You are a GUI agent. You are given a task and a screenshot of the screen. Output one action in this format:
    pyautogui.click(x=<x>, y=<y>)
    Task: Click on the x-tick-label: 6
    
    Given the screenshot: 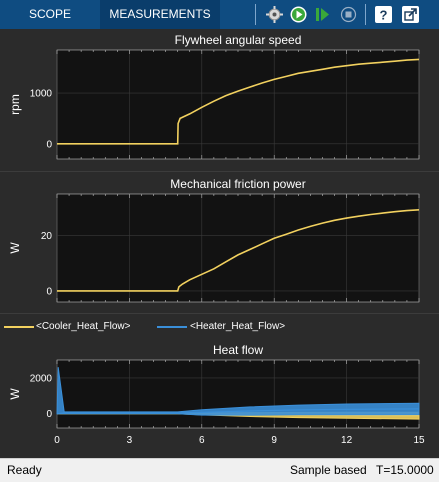 What is the action you would take?
    pyautogui.click(x=202, y=440)
    